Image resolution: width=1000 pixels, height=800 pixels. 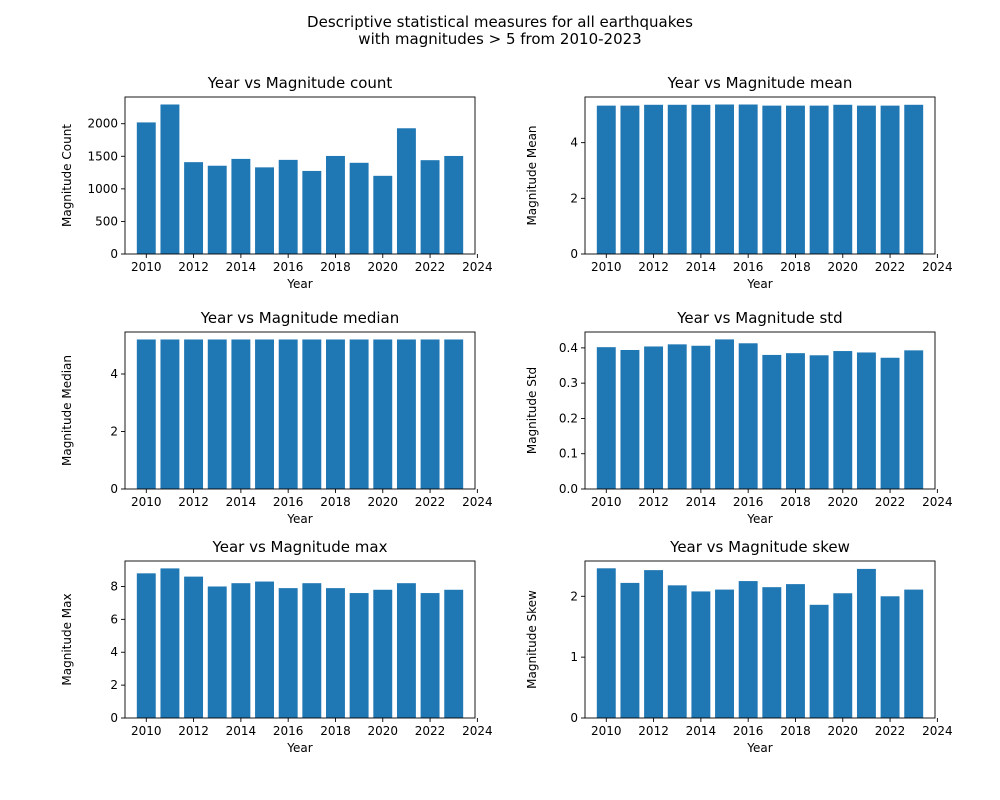 What do you see at coordinates (532, 175) in the screenshot?
I see `y-axis-label: Magnitude Mean` at bounding box center [532, 175].